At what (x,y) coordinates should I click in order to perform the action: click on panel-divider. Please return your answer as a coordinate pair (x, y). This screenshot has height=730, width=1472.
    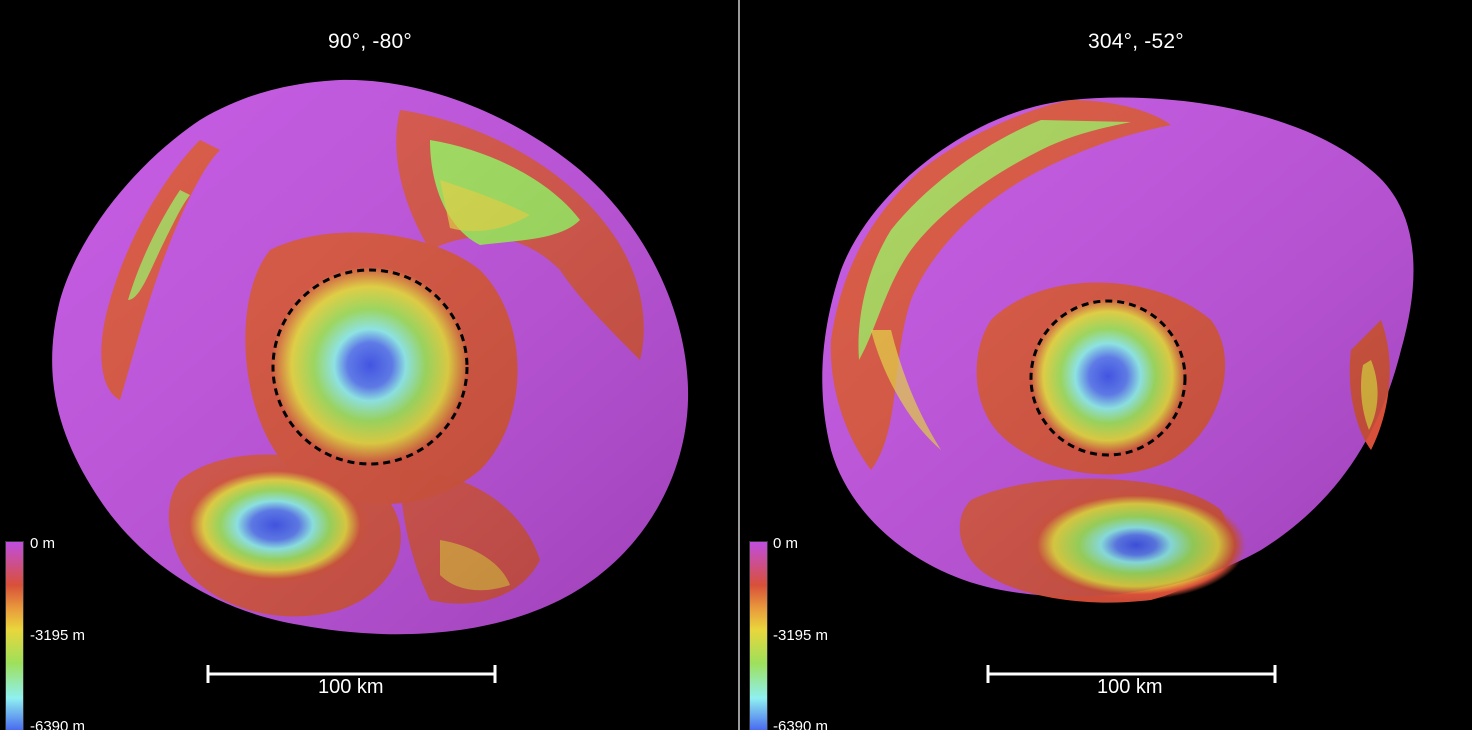
    Looking at the image, I should click on (739, 365).